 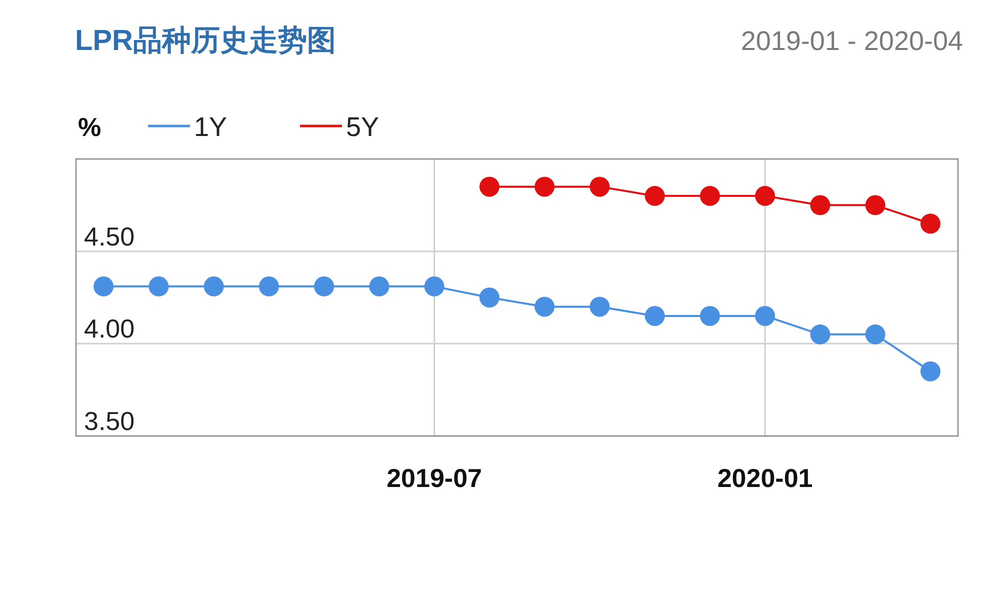 I want to click on y-tick-label: 4.00, so click(x=109, y=329).